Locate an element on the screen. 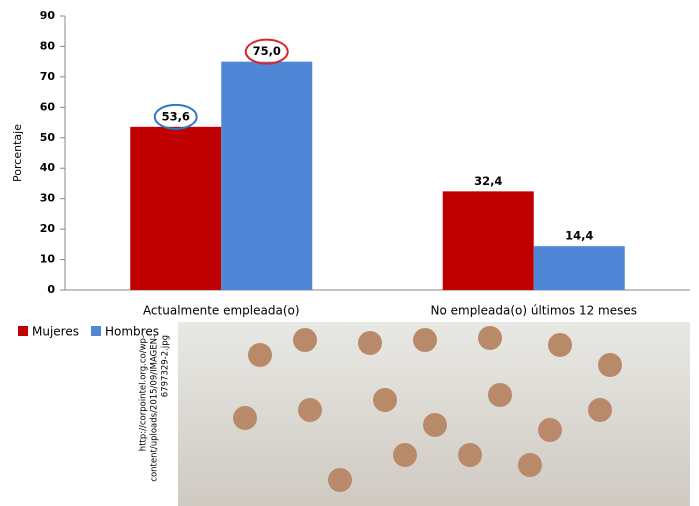  value-label: 14,4 is located at coordinates (579, 236).